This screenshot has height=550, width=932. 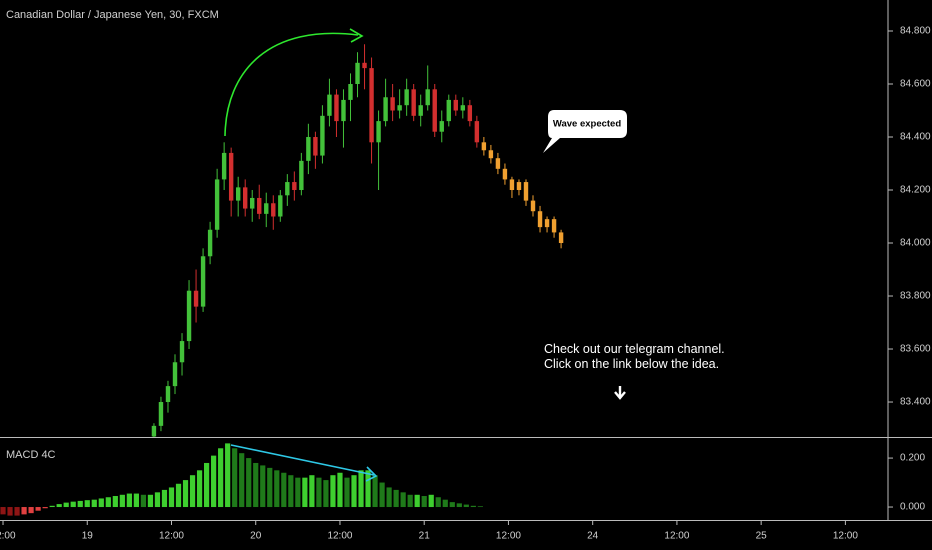 What do you see at coordinates (915, 296) in the screenshot?
I see `y-tick-label: 83.800` at bounding box center [915, 296].